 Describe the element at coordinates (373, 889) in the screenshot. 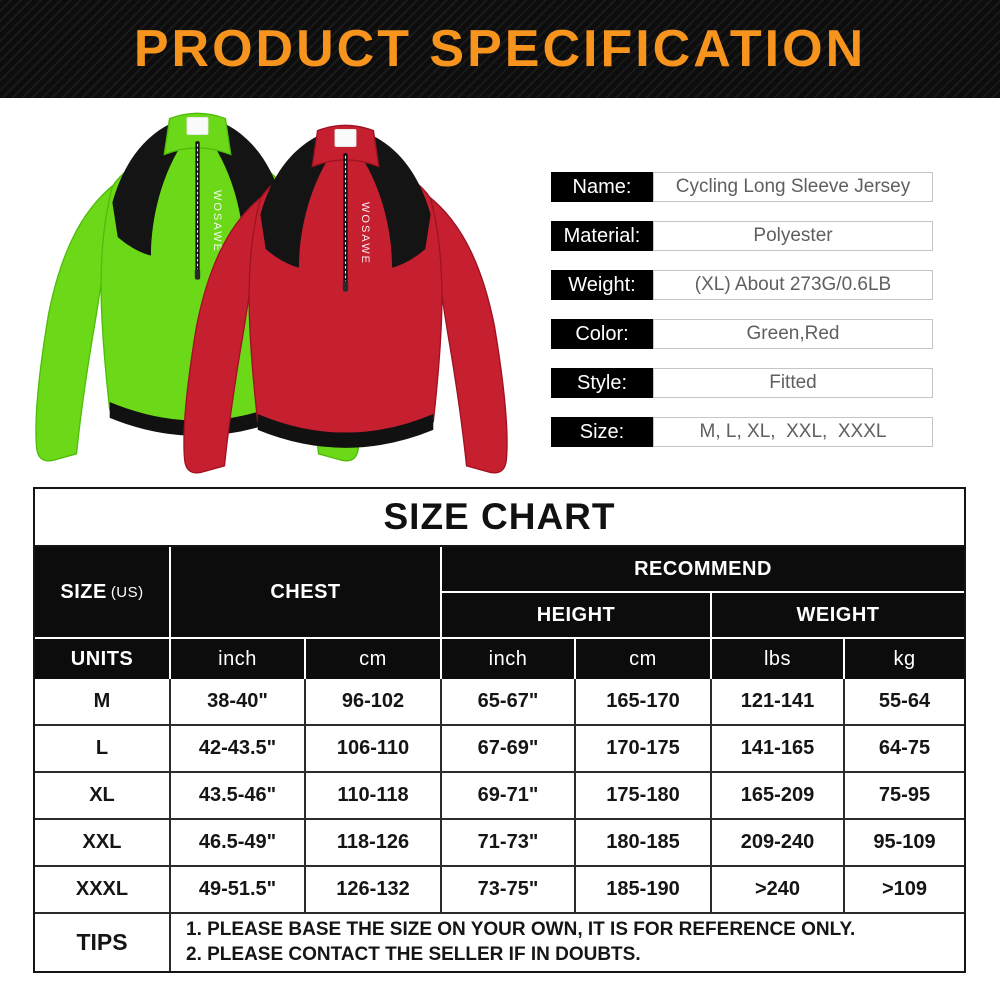

I see `table-cell: 126-132` at that location.